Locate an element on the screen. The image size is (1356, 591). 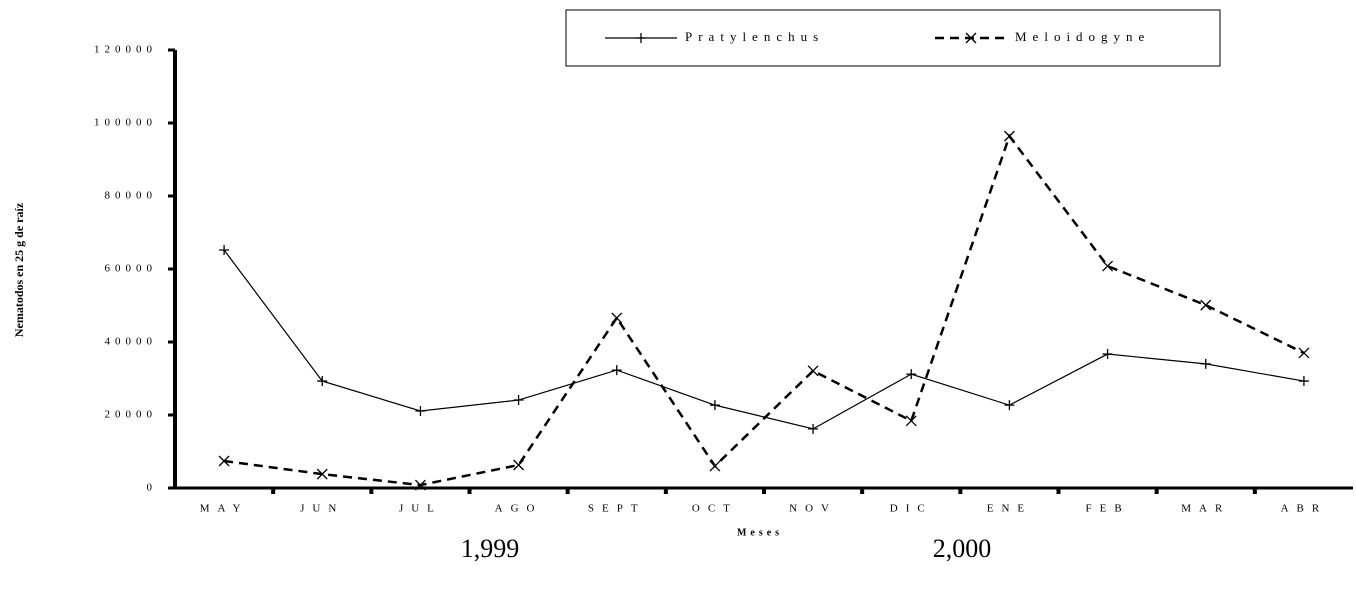
y-tick-label: 0 is located at coordinates (152, 488).